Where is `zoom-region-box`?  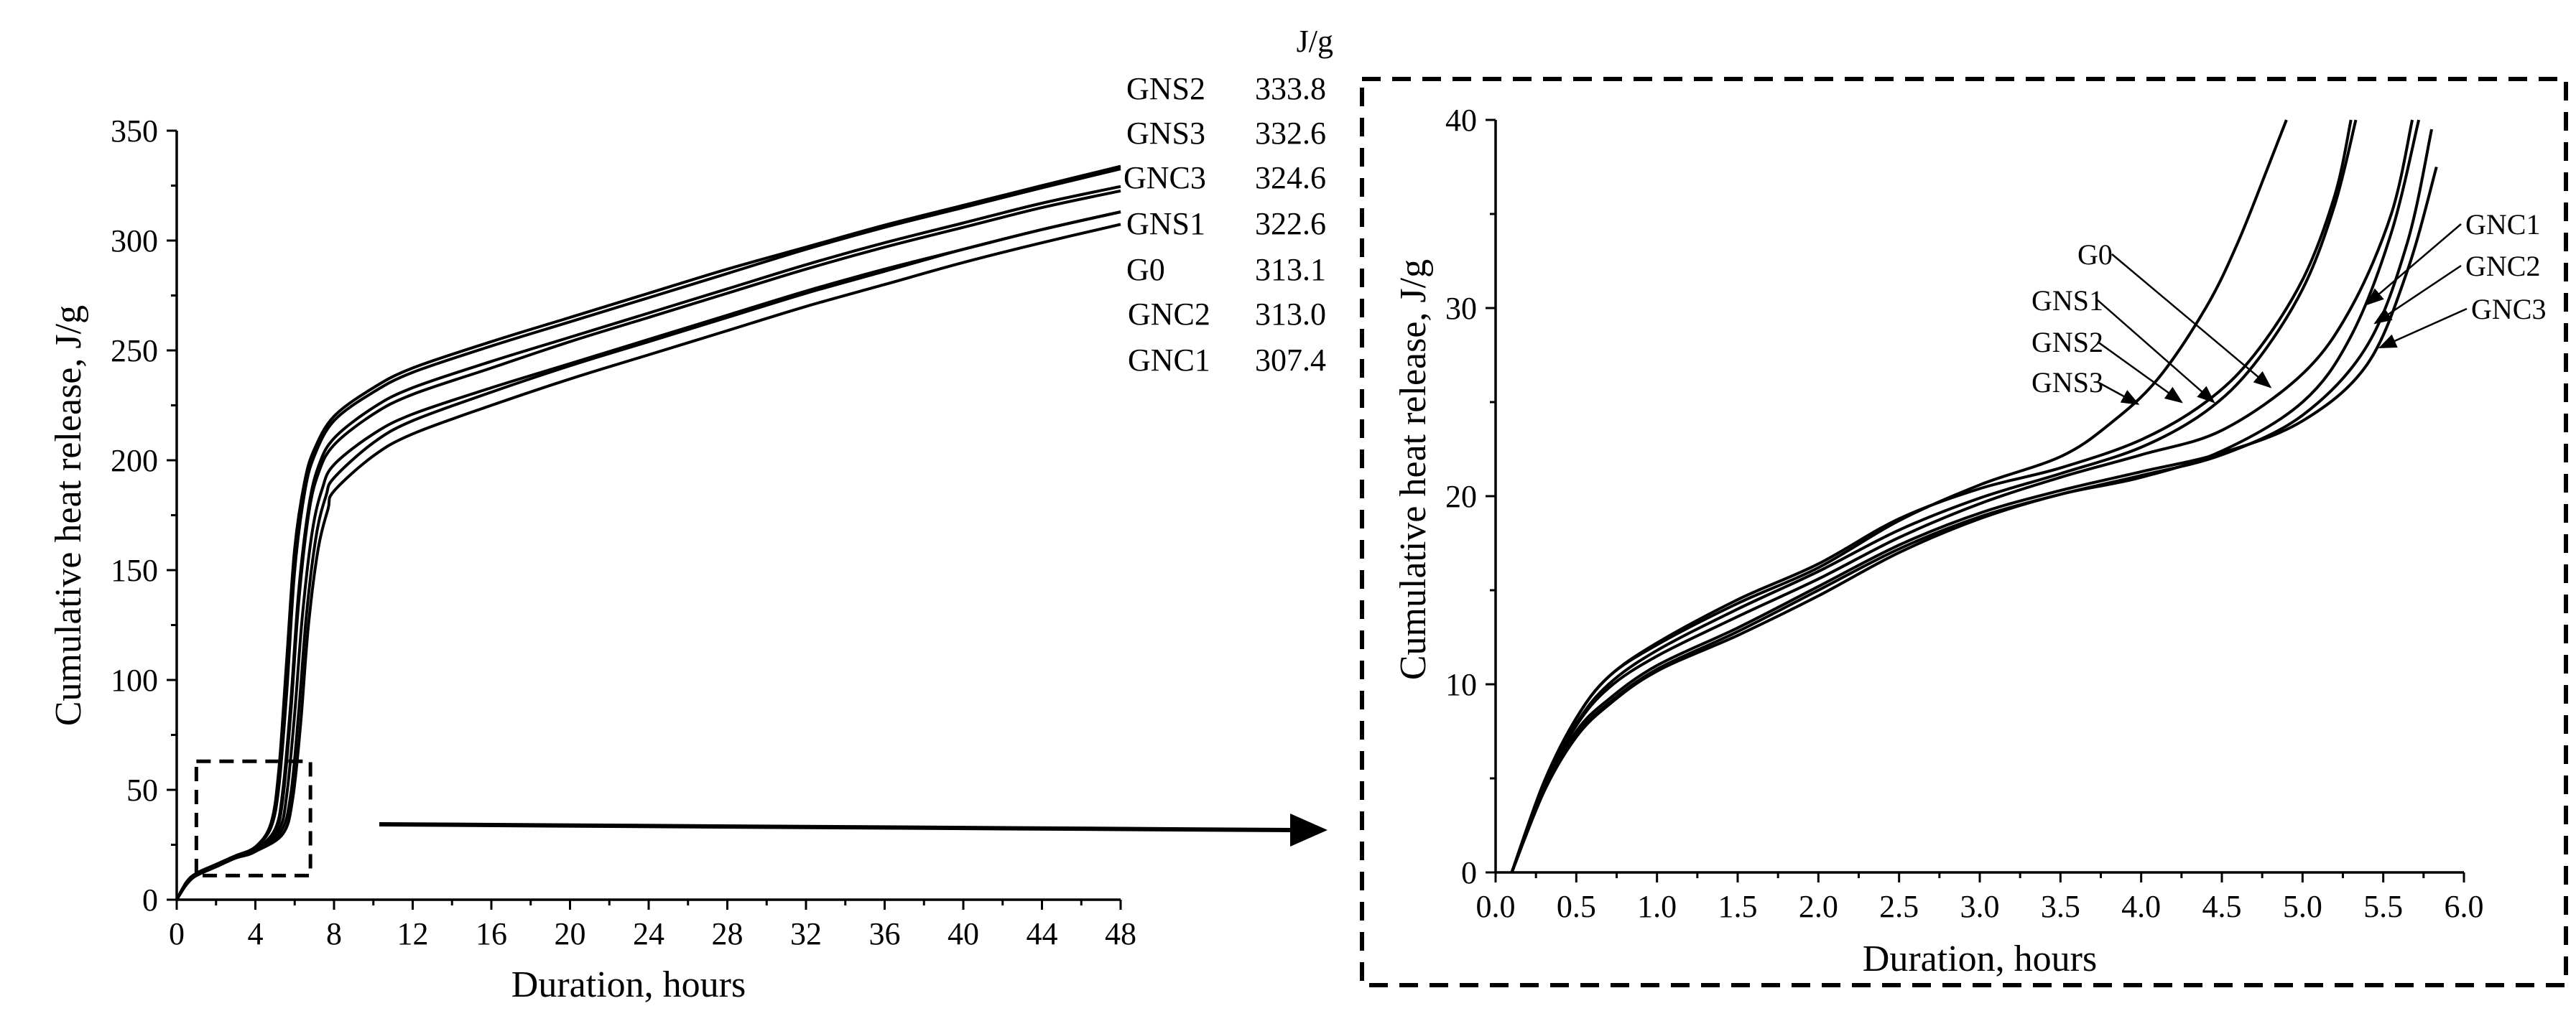
zoom-region-box is located at coordinates (253, 818).